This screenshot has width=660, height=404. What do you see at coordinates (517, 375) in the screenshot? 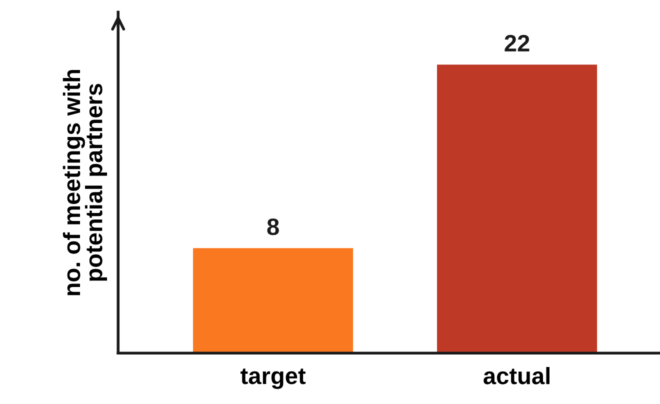
I see `x-tick-label: actual` at bounding box center [517, 375].